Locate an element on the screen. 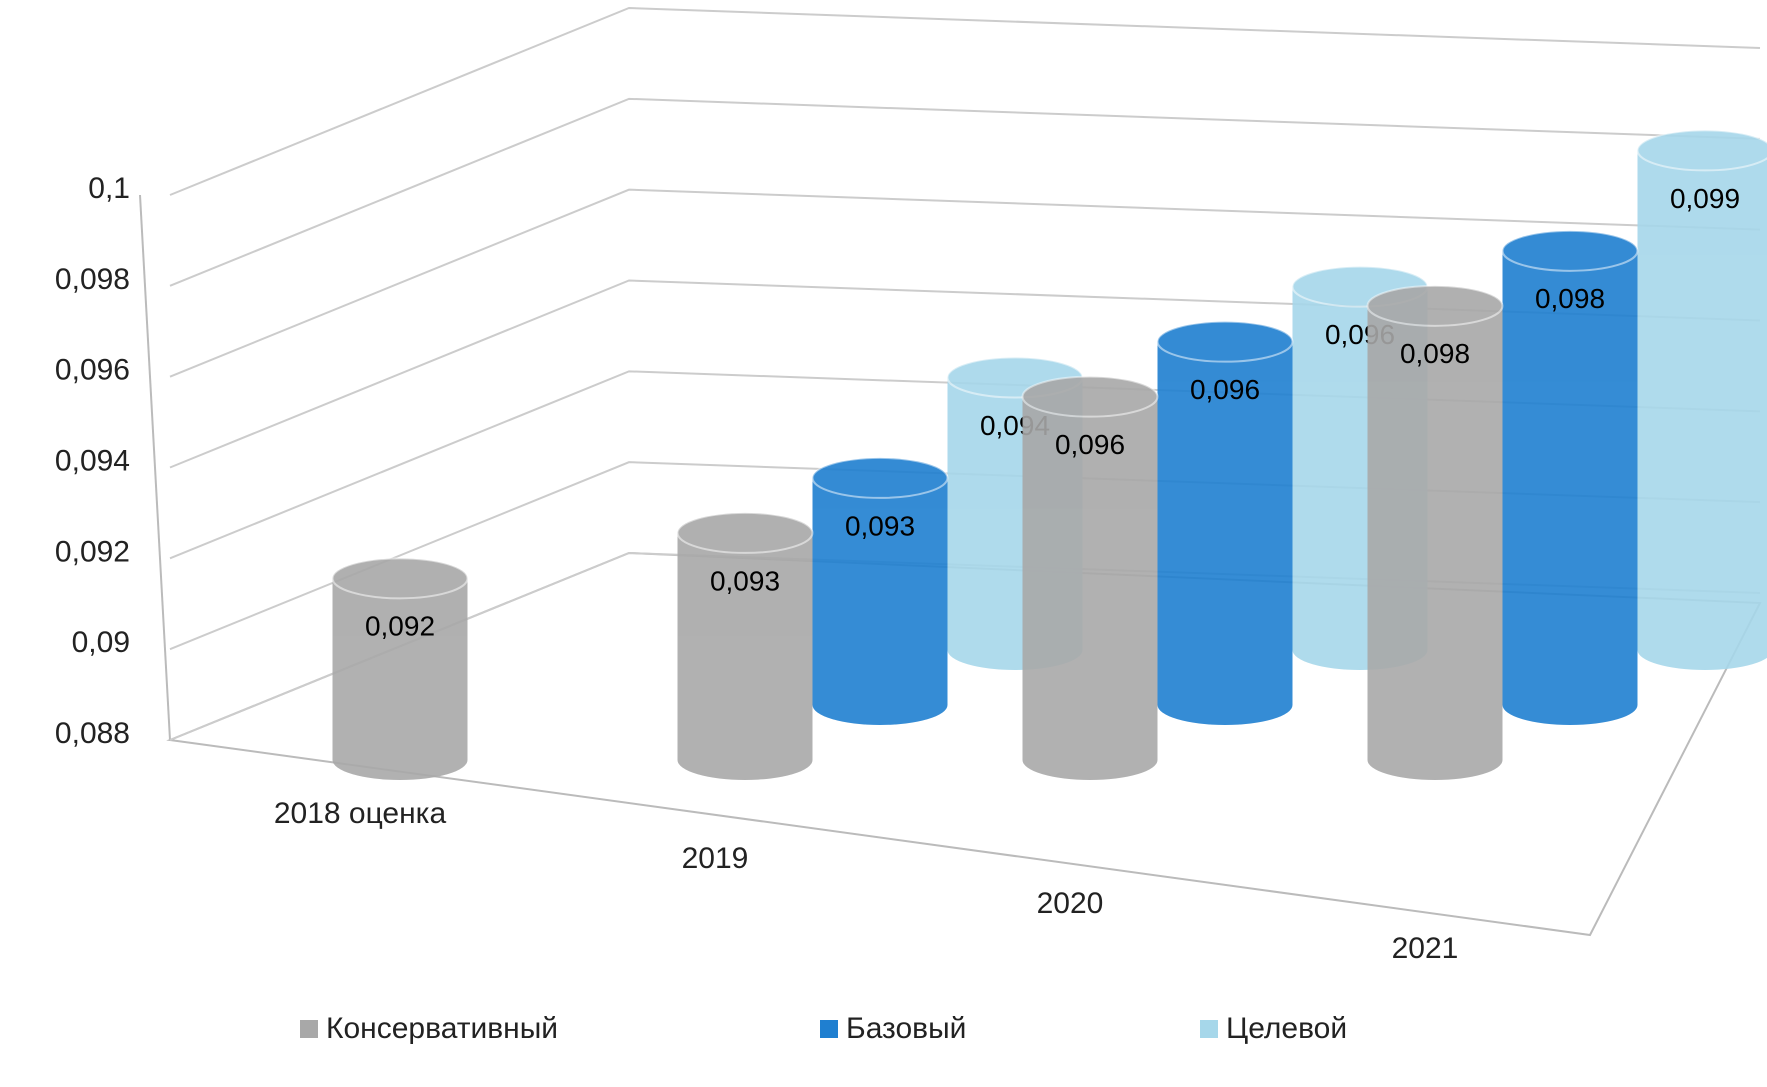 The width and height of the screenshot is (1767, 1087). y-tick-label: 0,1 is located at coordinates (109, 188).